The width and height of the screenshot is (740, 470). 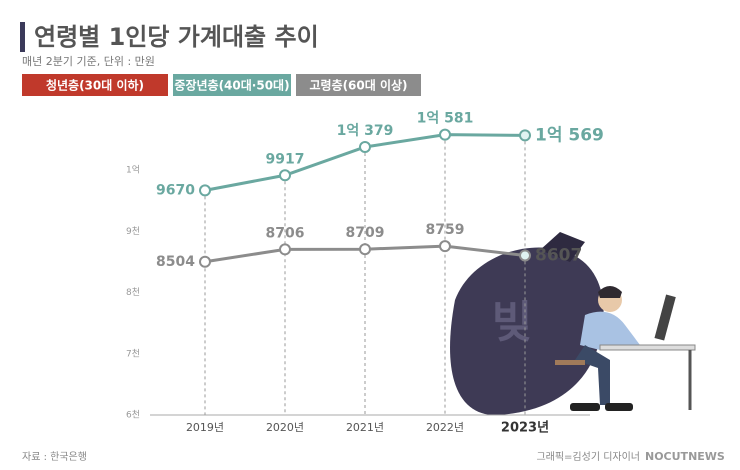 I want to click on legend-label: 고령층(60대 이상), so click(x=358, y=85).